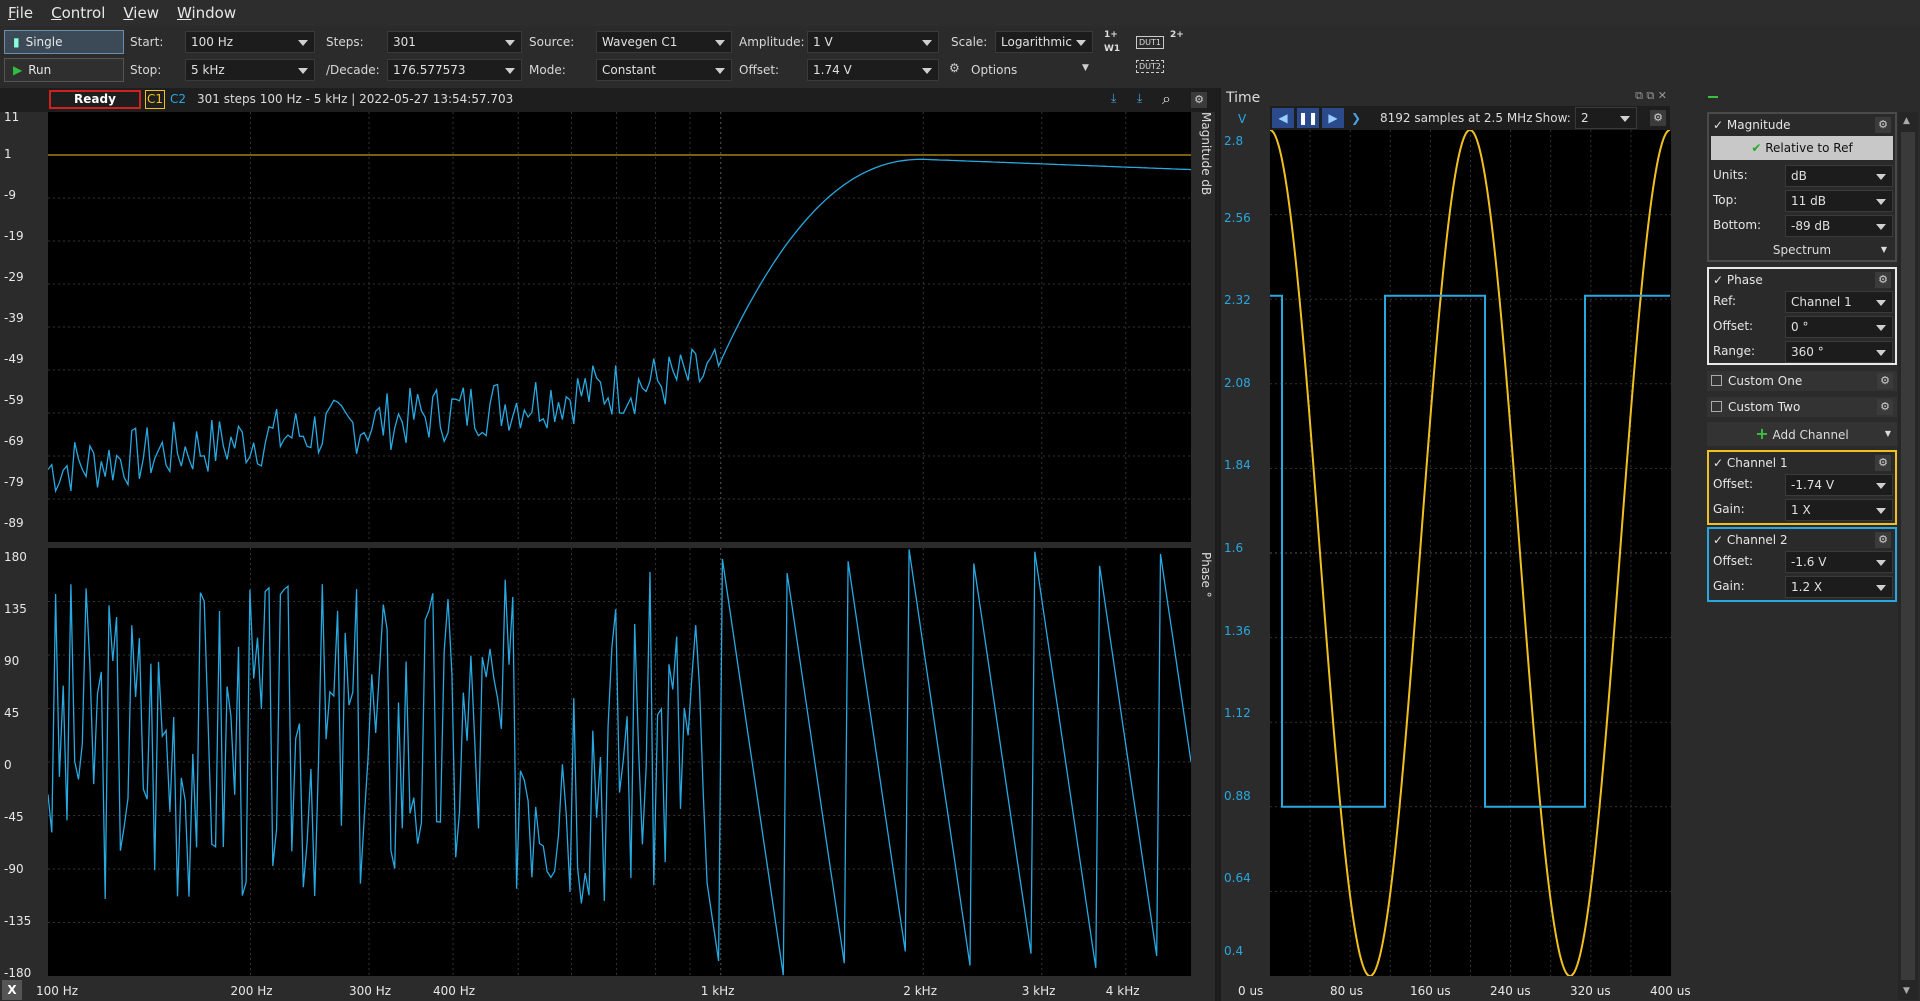 Image resolution: width=1920 pixels, height=1001 pixels. What do you see at coordinates (345, 42) in the screenshot?
I see `steps-label: Steps:` at bounding box center [345, 42].